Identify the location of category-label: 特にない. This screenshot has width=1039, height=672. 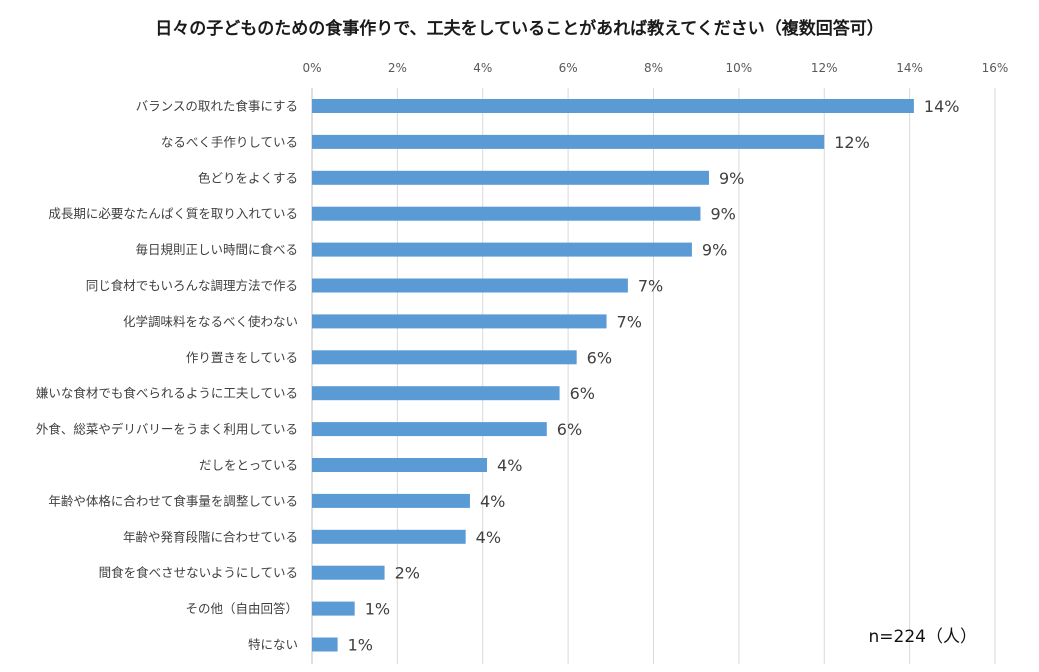
(273, 644).